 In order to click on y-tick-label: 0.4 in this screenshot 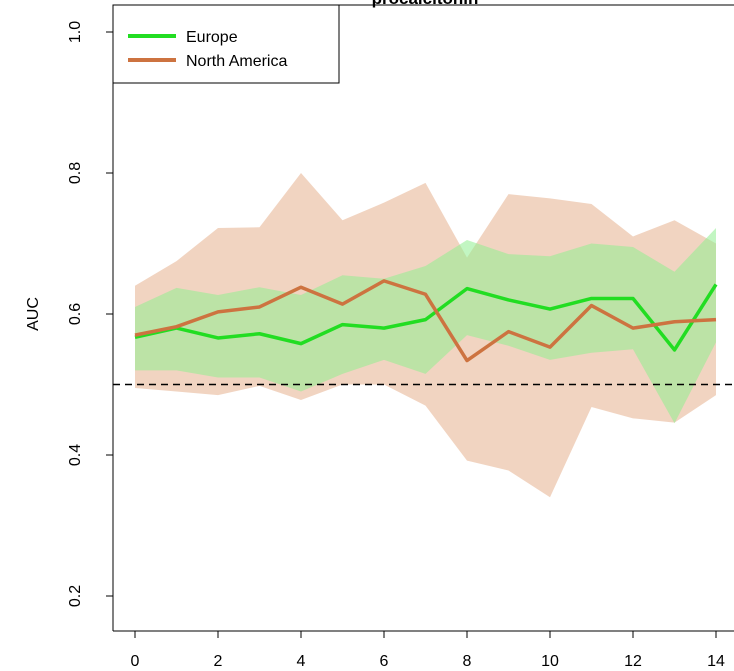, I will do `click(75, 455)`.